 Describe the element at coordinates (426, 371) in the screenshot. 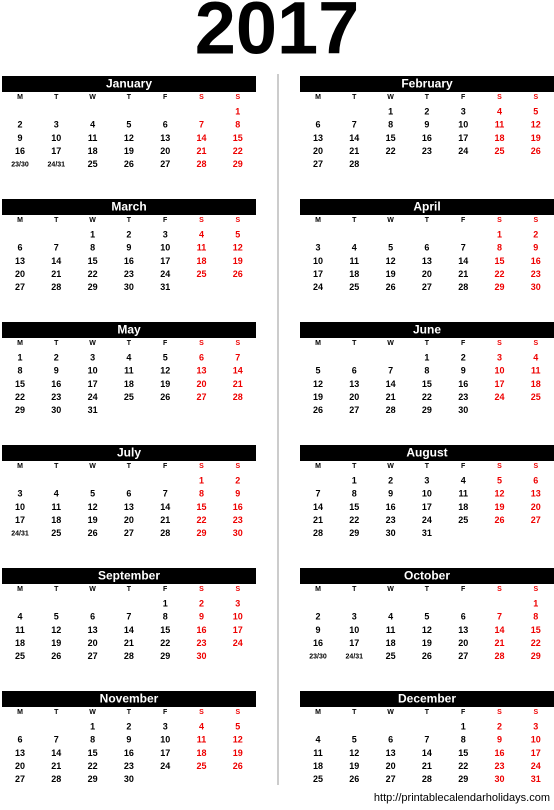

I see `date: 8` at that location.